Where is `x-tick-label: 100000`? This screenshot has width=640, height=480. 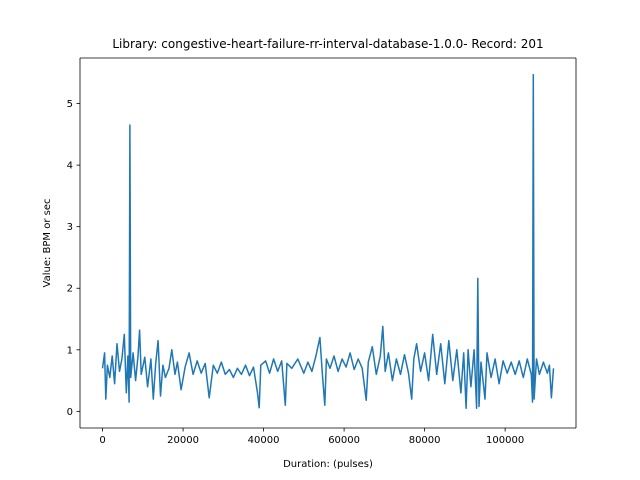
x-tick-label: 100000 is located at coordinates (505, 440).